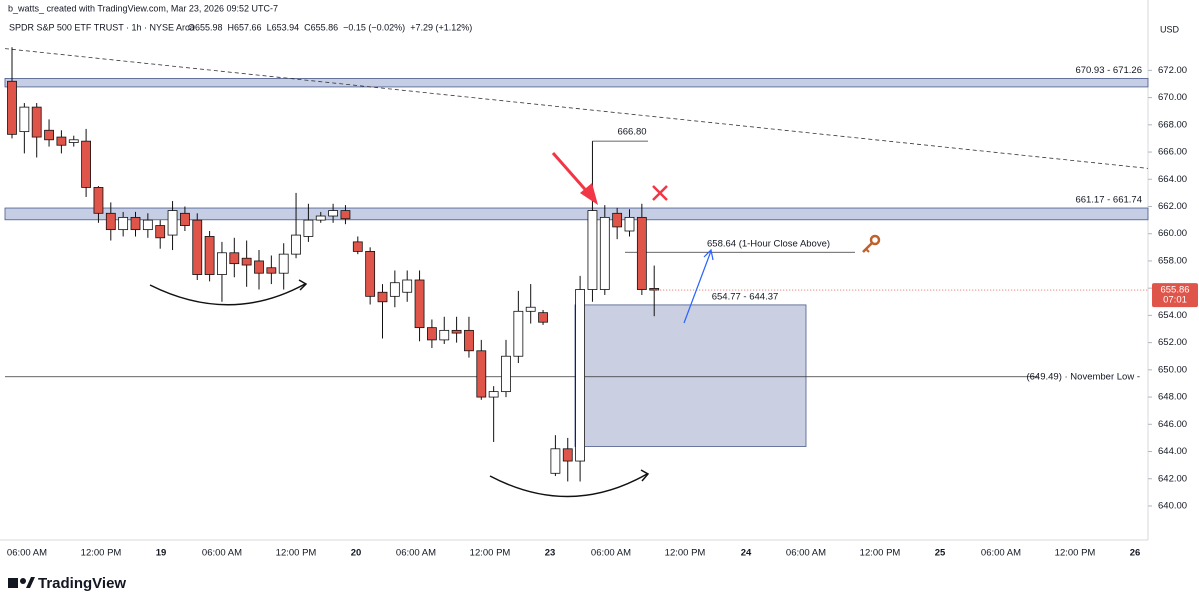 The image size is (1199, 604). What do you see at coordinates (1172, 369) in the screenshot?
I see `y-tick-label: 650.00` at bounding box center [1172, 369].